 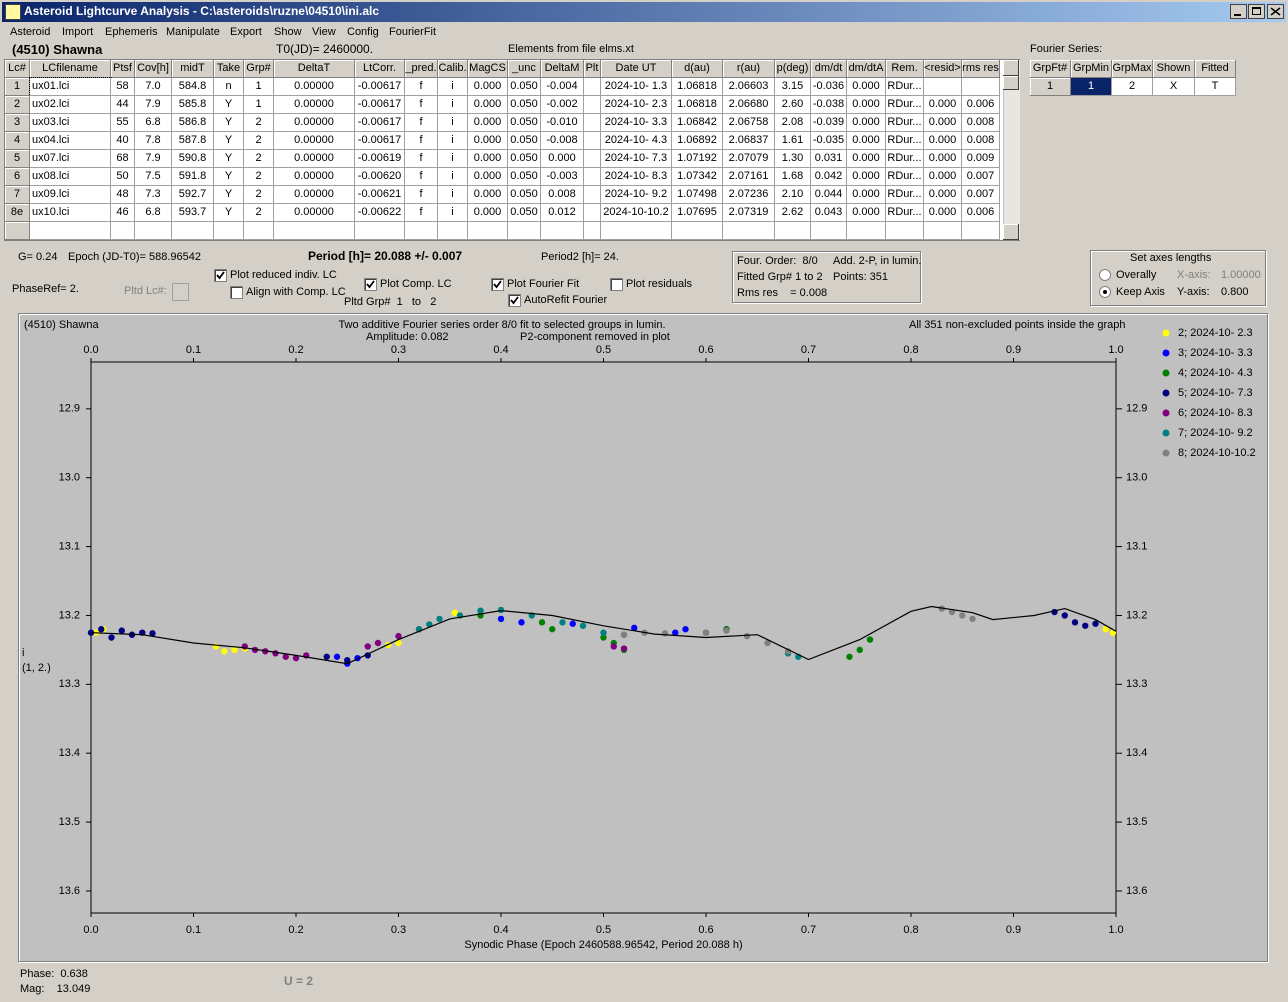 What do you see at coordinates (866, 69) in the screenshot?
I see `column-header: dm/dtA` at bounding box center [866, 69].